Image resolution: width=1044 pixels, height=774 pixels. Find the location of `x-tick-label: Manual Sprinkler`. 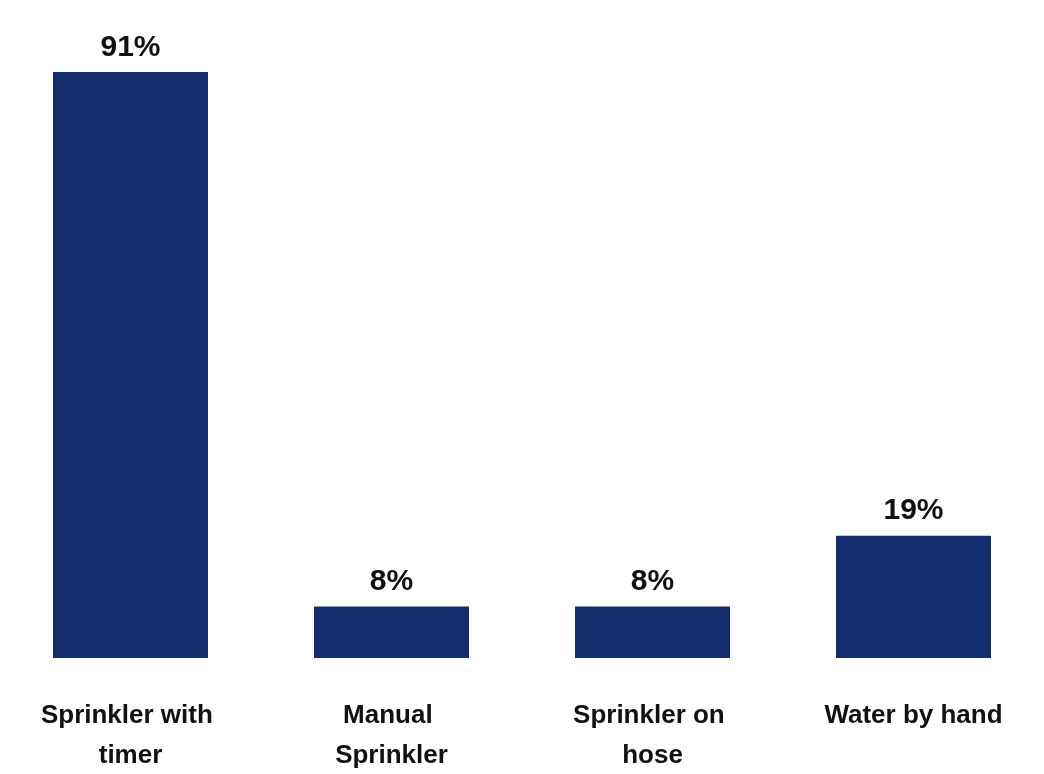

x-tick-label: Manual Sprinkler is located at coordinates (391, 734).